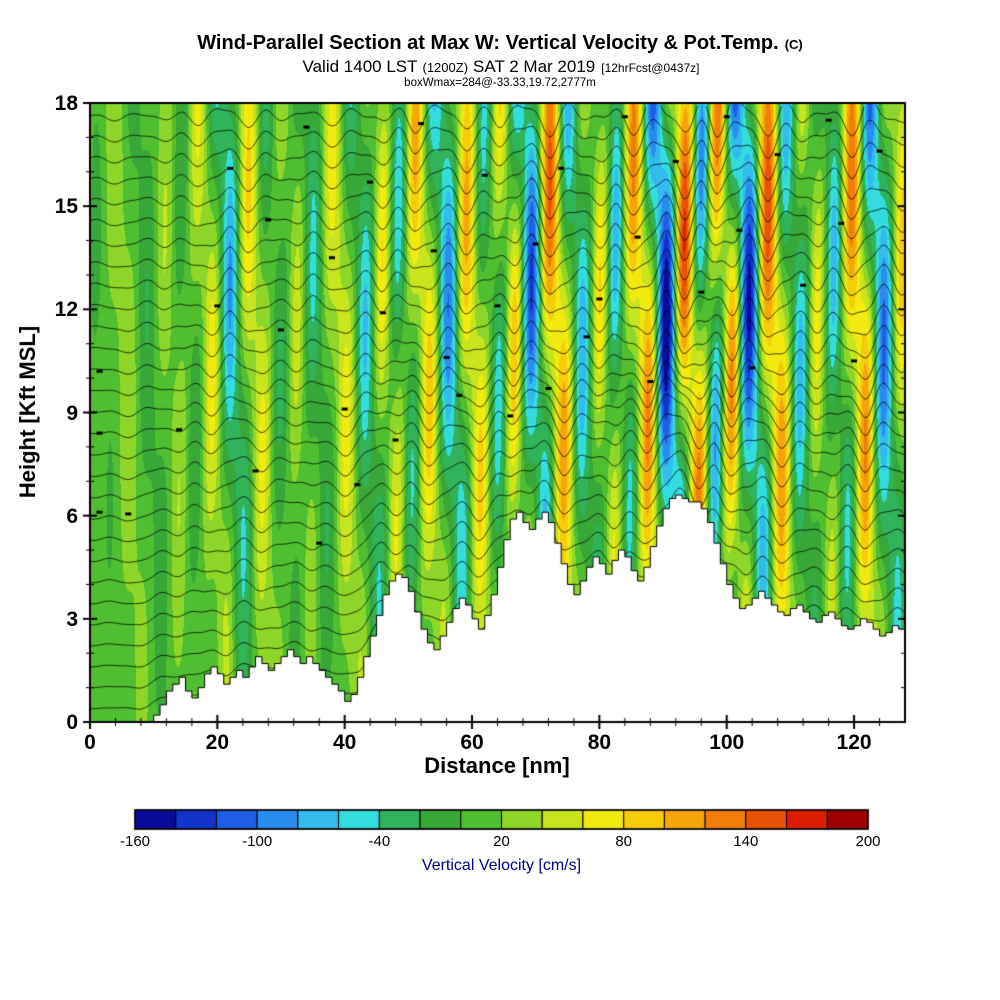 This screenshot has height=1000, width=1000. I want to click on y-tick-label: 18, so click(66, 103).